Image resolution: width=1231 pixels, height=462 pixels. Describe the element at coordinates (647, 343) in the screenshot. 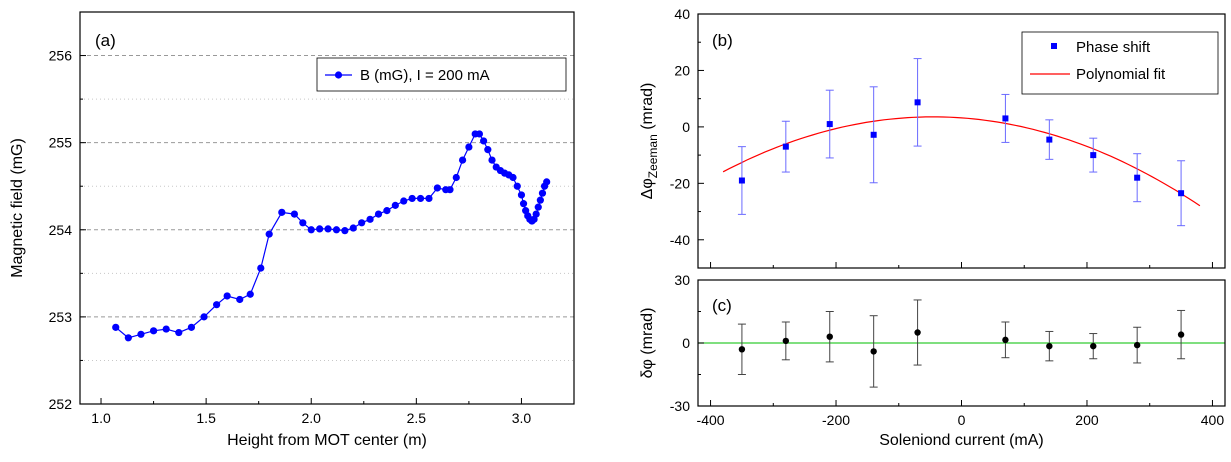

I see `y-axis-title: δφ (mrad)` at that location.